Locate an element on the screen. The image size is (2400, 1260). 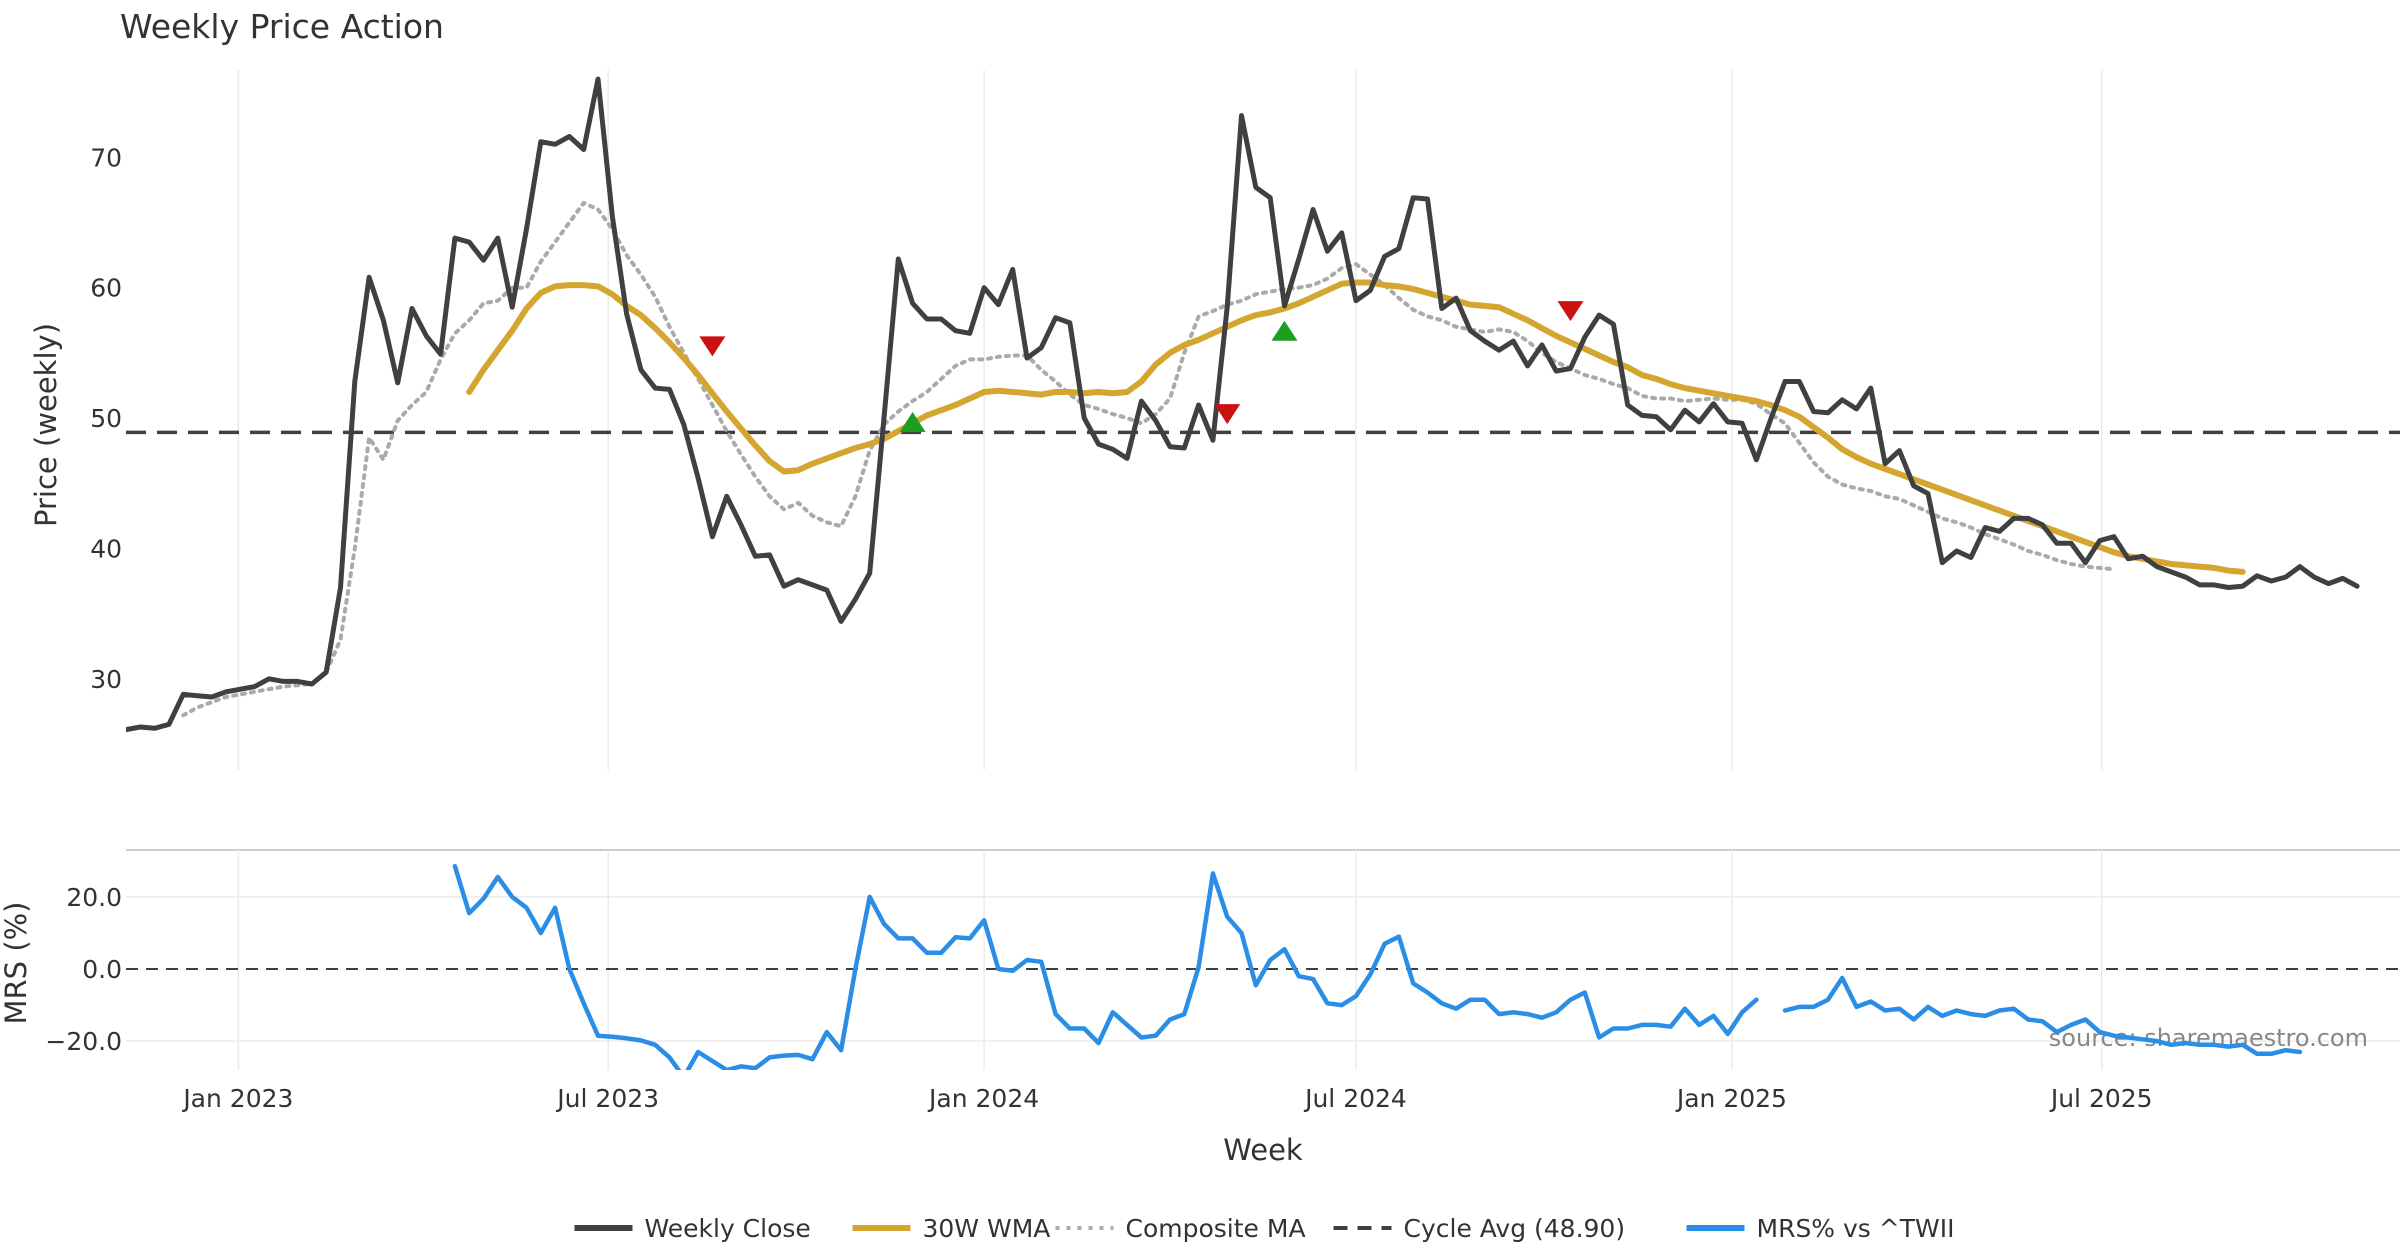
legend-item-weekly-close: Weekly Close is located at coordinates (692, 1228).